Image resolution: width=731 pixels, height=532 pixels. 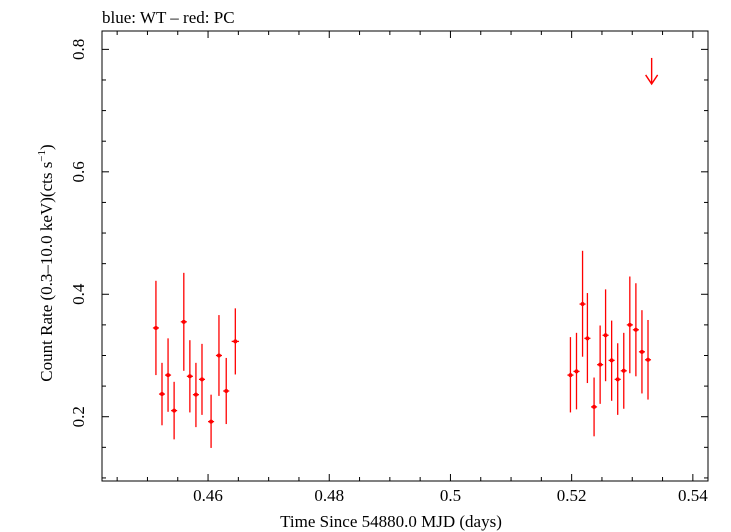 I want to click on upper-limit, so click(x=652, y=71).